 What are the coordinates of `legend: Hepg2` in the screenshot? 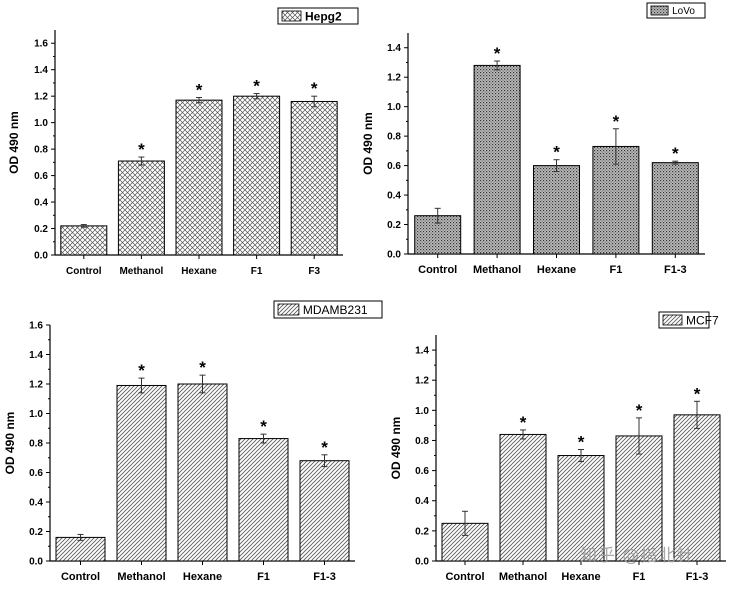 It's located at (318, 16).